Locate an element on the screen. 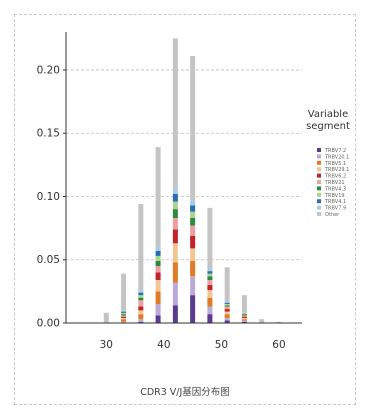  legend-label: TRBV4.3 is located at coordinates (335, 189).